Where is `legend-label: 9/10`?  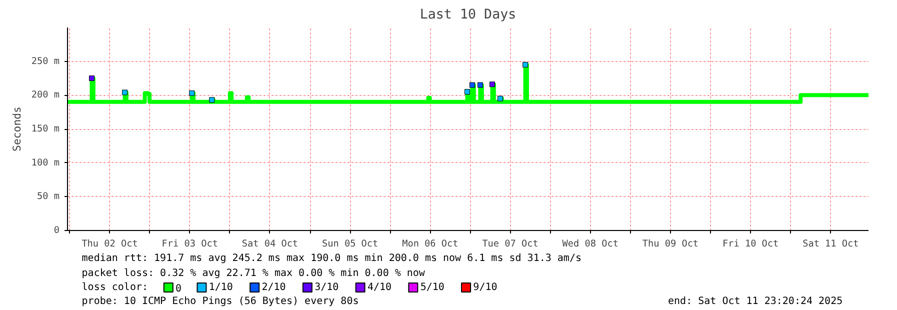 legend-label: 9/10 is located at coordinates (485, 287).